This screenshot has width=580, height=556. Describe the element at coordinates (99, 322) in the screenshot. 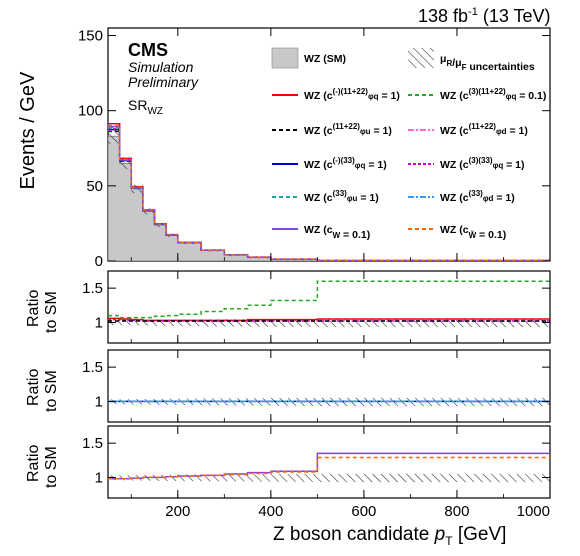

I see `y-tick-label-1-0: 1` at that location.